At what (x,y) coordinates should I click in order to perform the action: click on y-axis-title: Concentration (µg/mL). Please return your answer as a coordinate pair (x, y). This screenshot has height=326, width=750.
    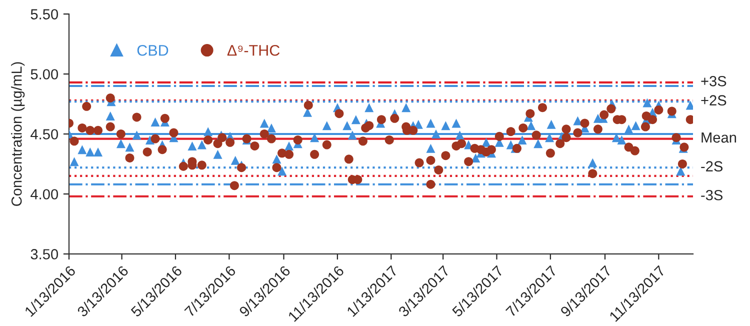
    Looking at the image, I should click on (18, 134).